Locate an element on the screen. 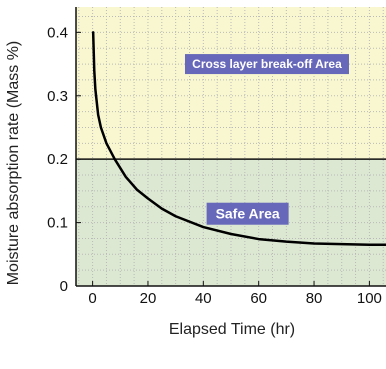  y-tick-label: 0.4 is located at coordinates (57, 32).